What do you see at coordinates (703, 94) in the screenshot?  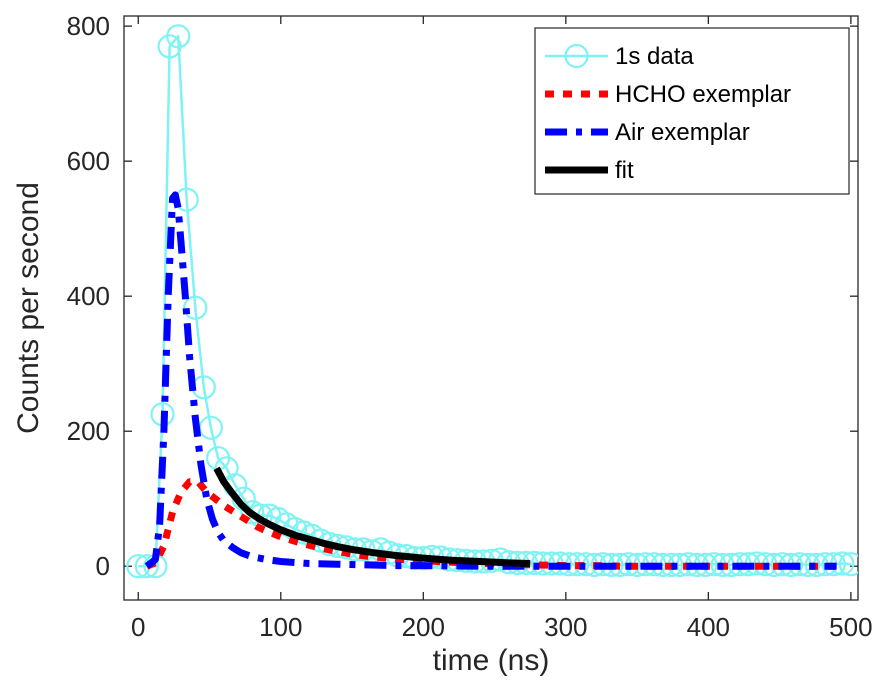 I see `legend-label: HCHO exemplar` at bounding box center [703, 94].